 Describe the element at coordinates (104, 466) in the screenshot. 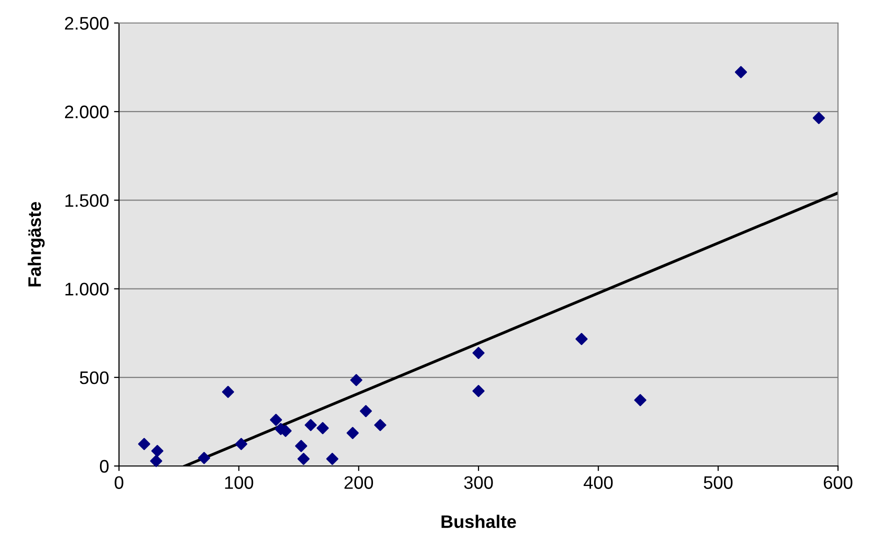

I see `y-tick-label: 0` at that location.